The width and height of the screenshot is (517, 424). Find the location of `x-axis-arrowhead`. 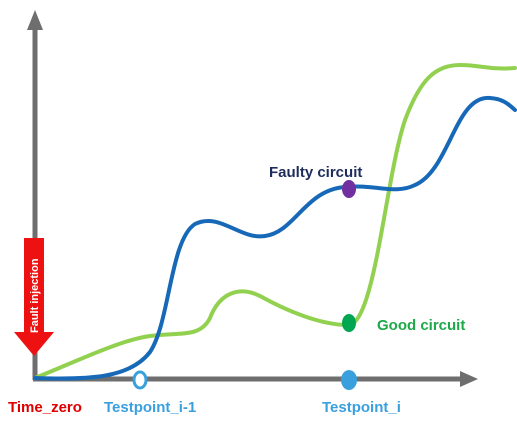

x-axis-arrowhead is located at coordinates (469, 379).